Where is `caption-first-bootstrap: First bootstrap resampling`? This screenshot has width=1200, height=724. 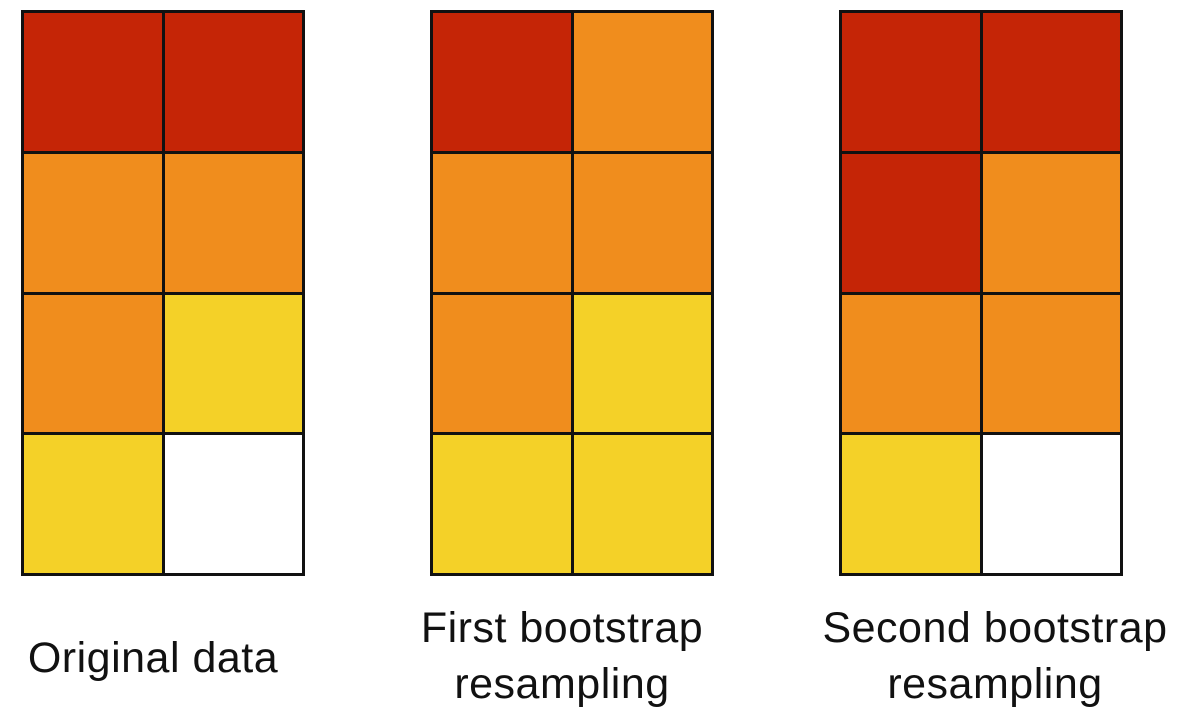
caption-first-bootstrap: First bootstrap resampling is located at coordinates (562, 656).